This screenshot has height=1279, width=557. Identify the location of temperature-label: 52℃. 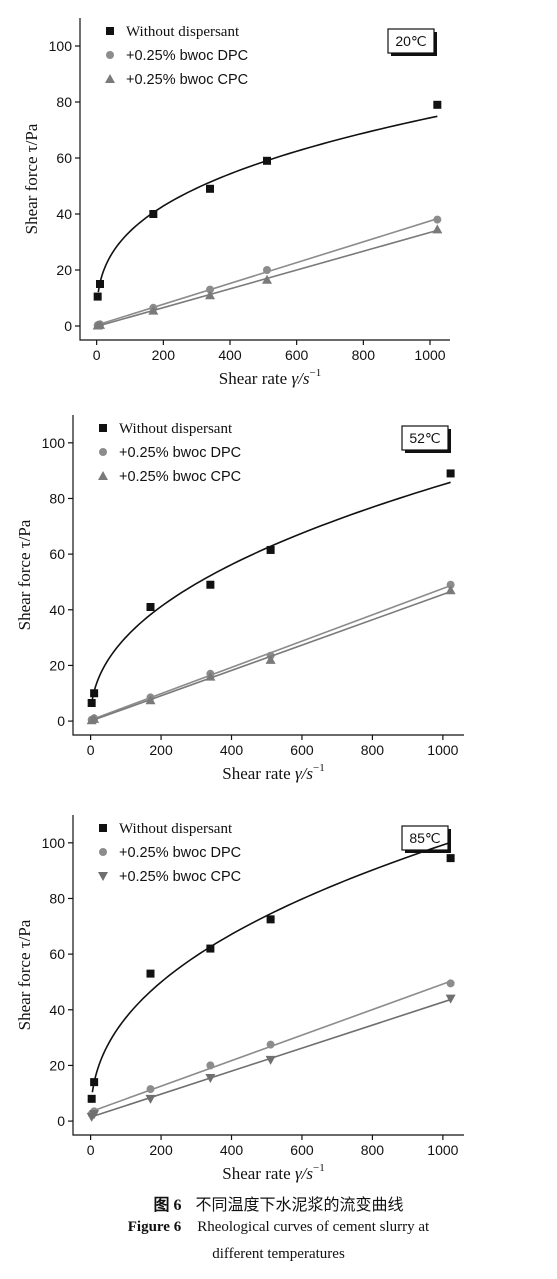
(424, 438).